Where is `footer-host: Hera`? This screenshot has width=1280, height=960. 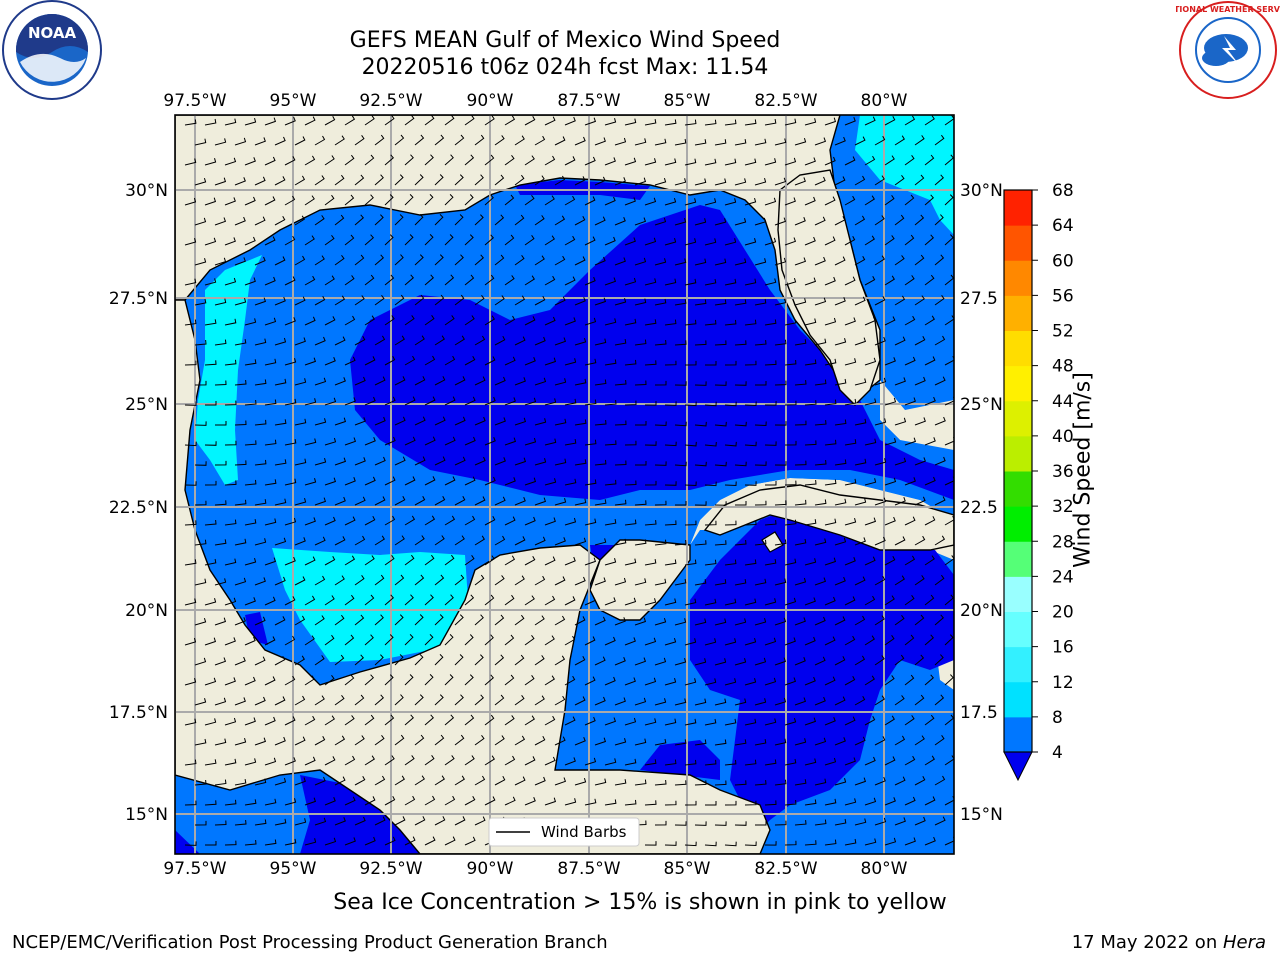
footer-host: Hera is located at coordinates (1244, 942).